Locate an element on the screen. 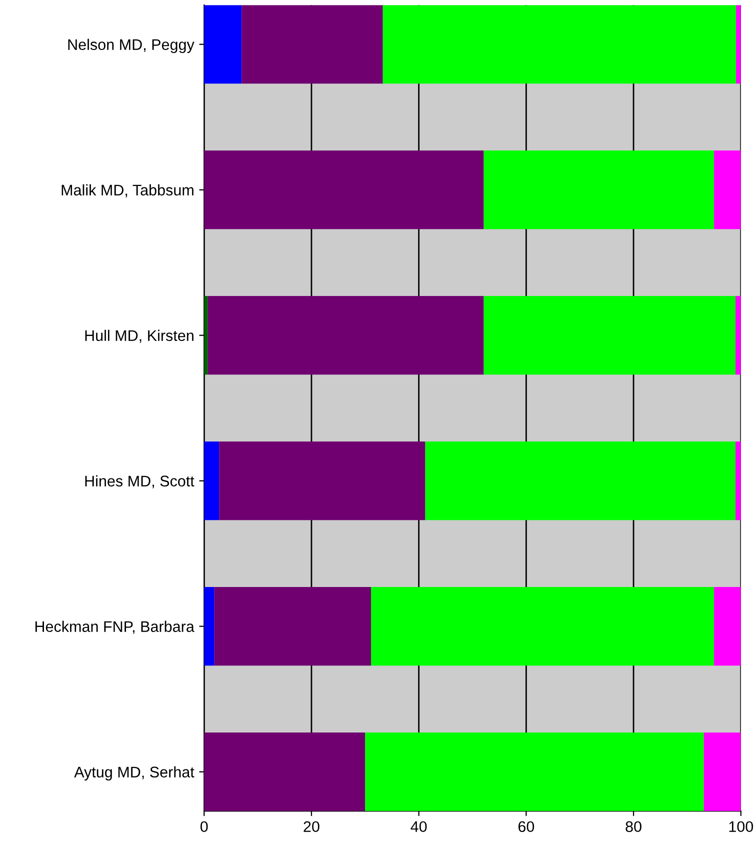  x-tick-label: 40 is located at coordinates (418, 826).